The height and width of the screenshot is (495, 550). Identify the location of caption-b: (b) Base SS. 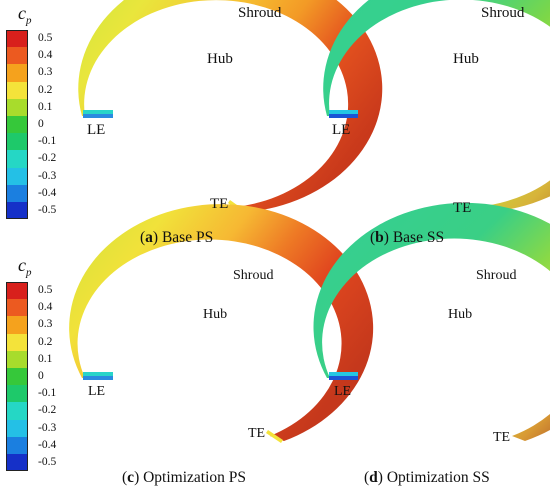
(407, 237).